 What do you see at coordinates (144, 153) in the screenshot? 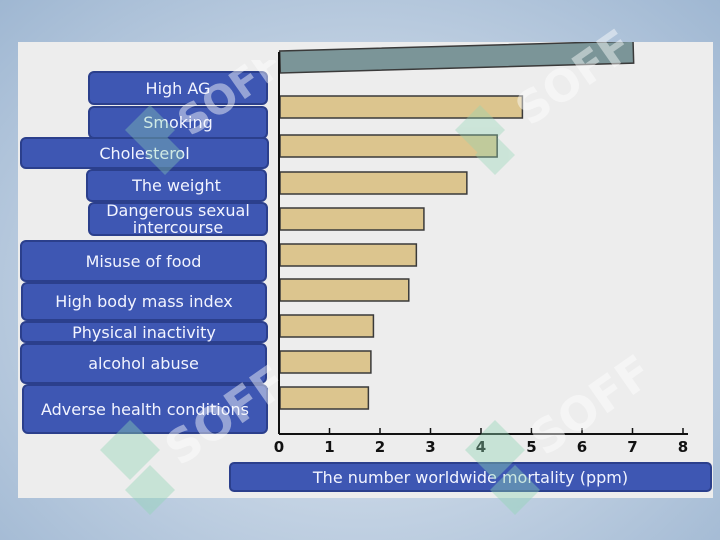
I see `category-label: Cholesterol` at bounding box center [144, 153].